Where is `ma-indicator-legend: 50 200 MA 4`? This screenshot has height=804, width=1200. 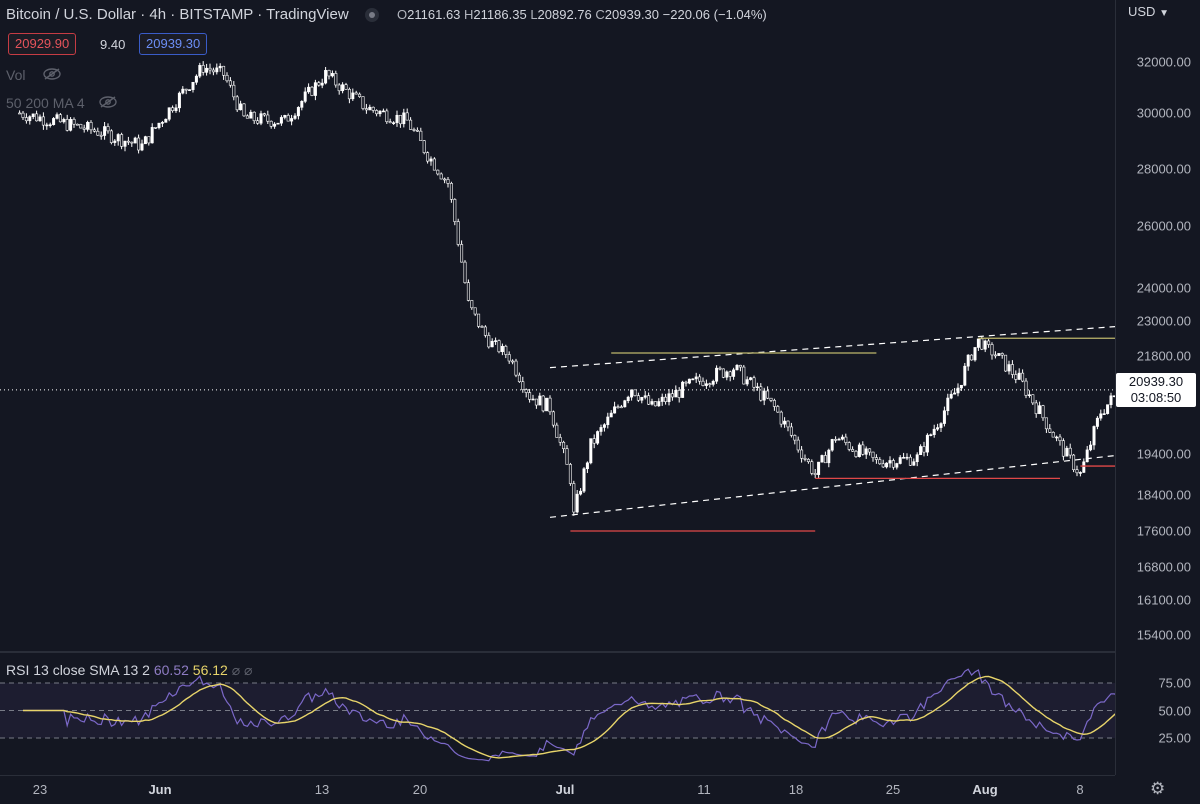
ma-indicator-legend: 50 200 MA 4 is located at coordinates (61, 103).